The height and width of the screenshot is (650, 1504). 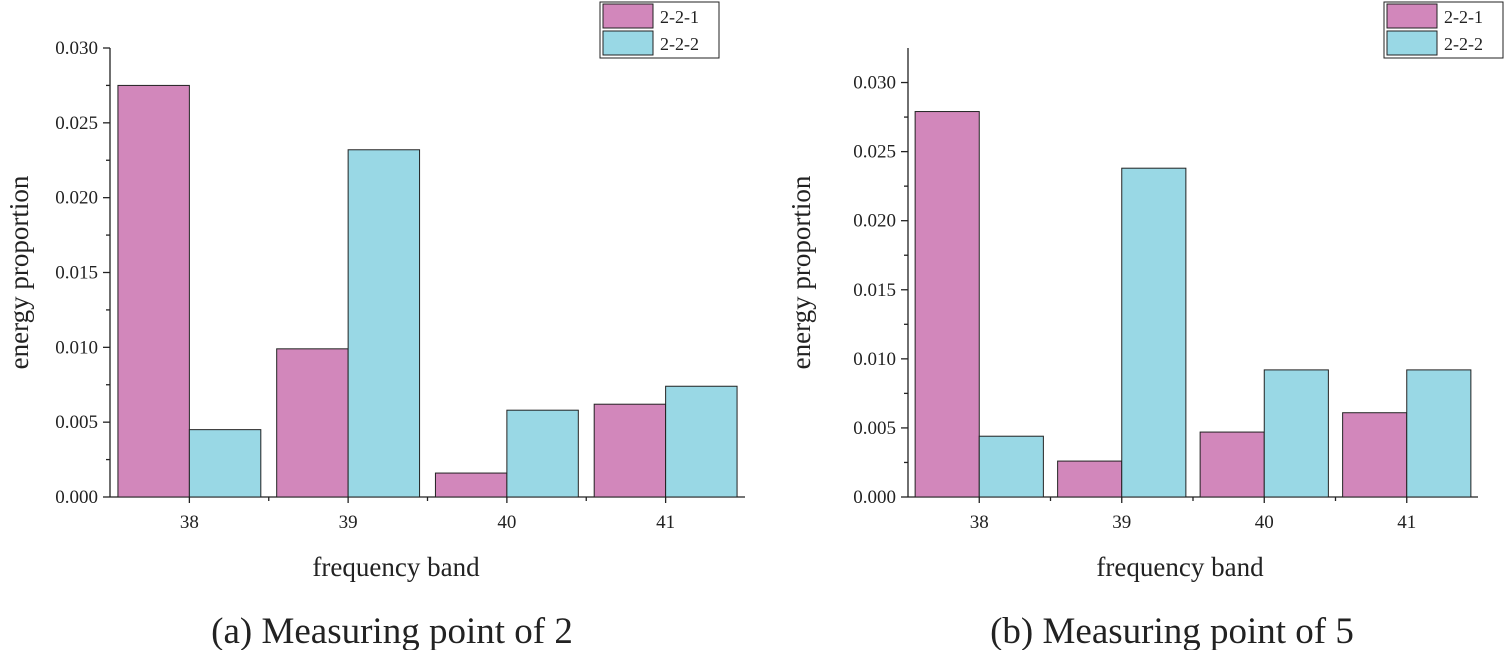 I want to click on chart-caption: (a) Measuring point of 2, so click(x=392, y=630).